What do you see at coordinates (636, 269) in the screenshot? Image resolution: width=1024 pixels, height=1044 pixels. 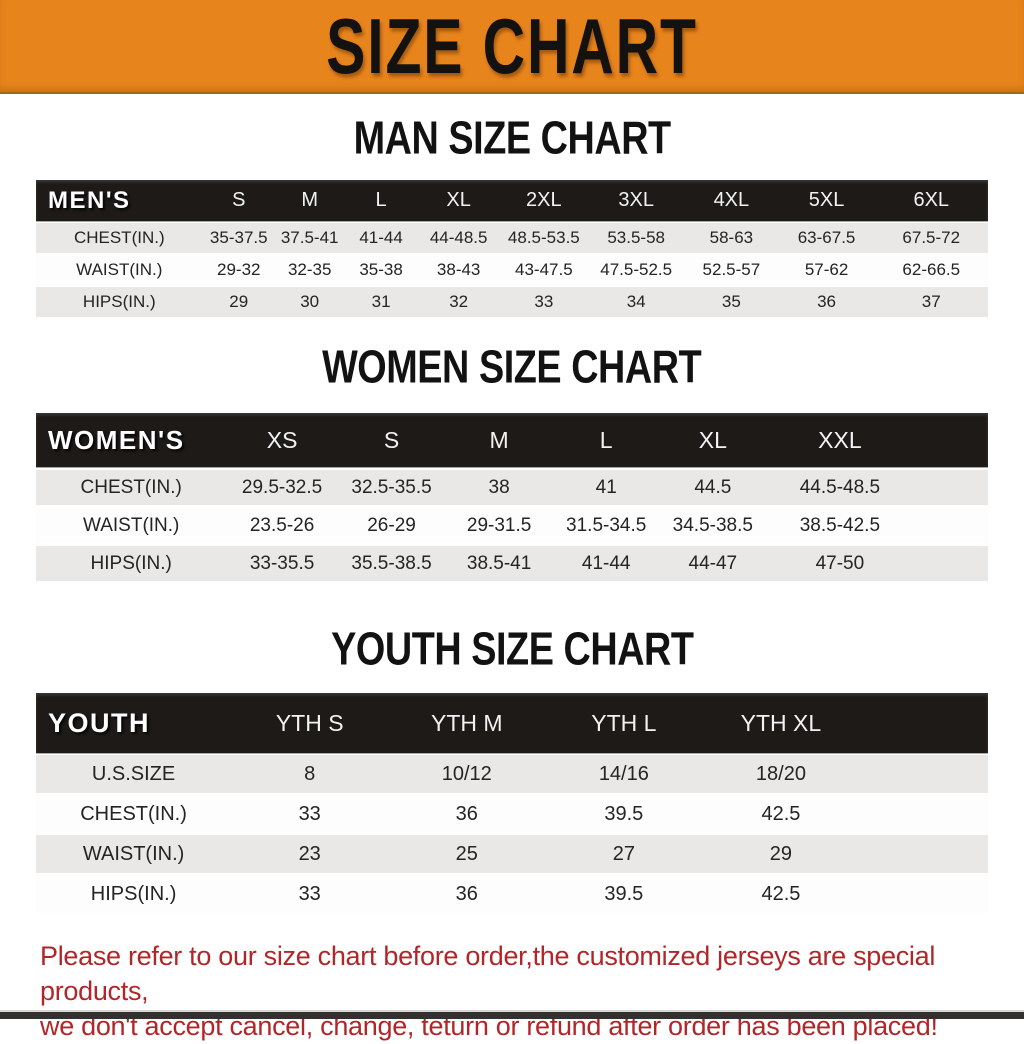 I see `size-value: 47.5-52.5` at bounding box center [636, 269].